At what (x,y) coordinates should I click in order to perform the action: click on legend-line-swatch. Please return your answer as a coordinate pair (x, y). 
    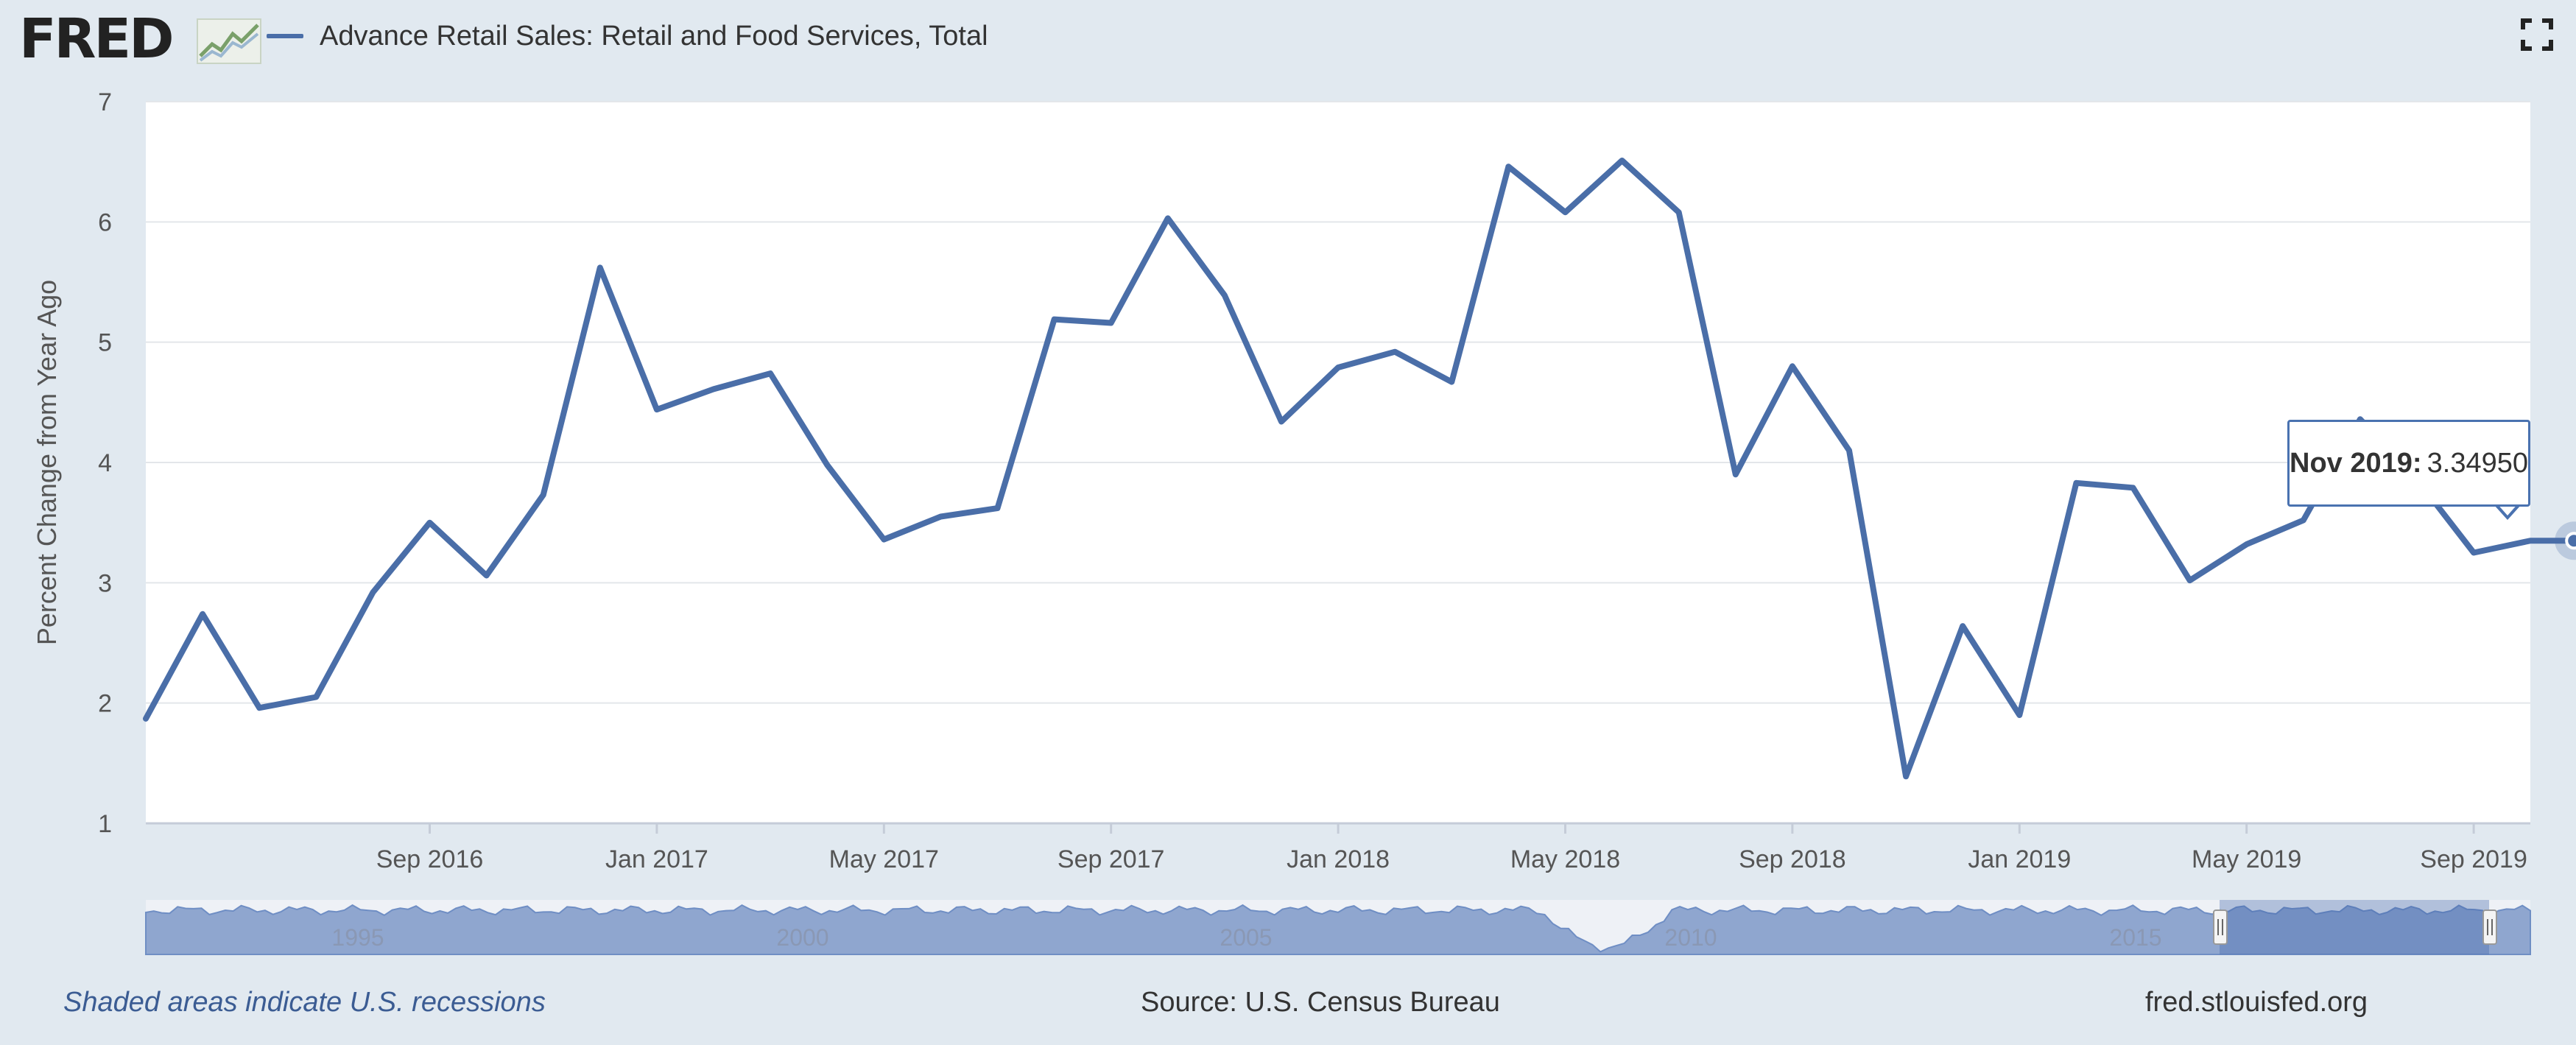
    Looking at the image, I should click on (285, 36).